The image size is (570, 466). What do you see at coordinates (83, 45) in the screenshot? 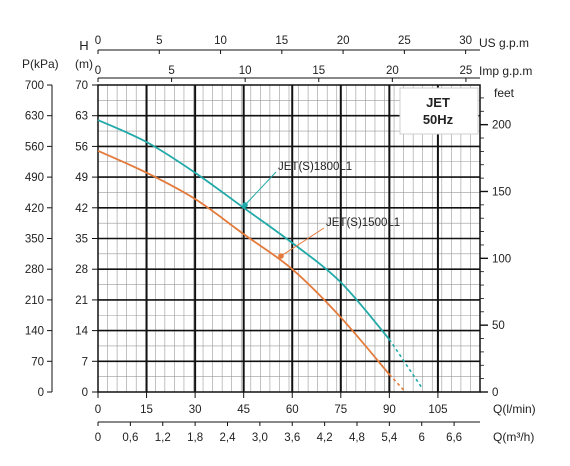
I see `y-head-label-top: H` at bounding box center [83, 45].